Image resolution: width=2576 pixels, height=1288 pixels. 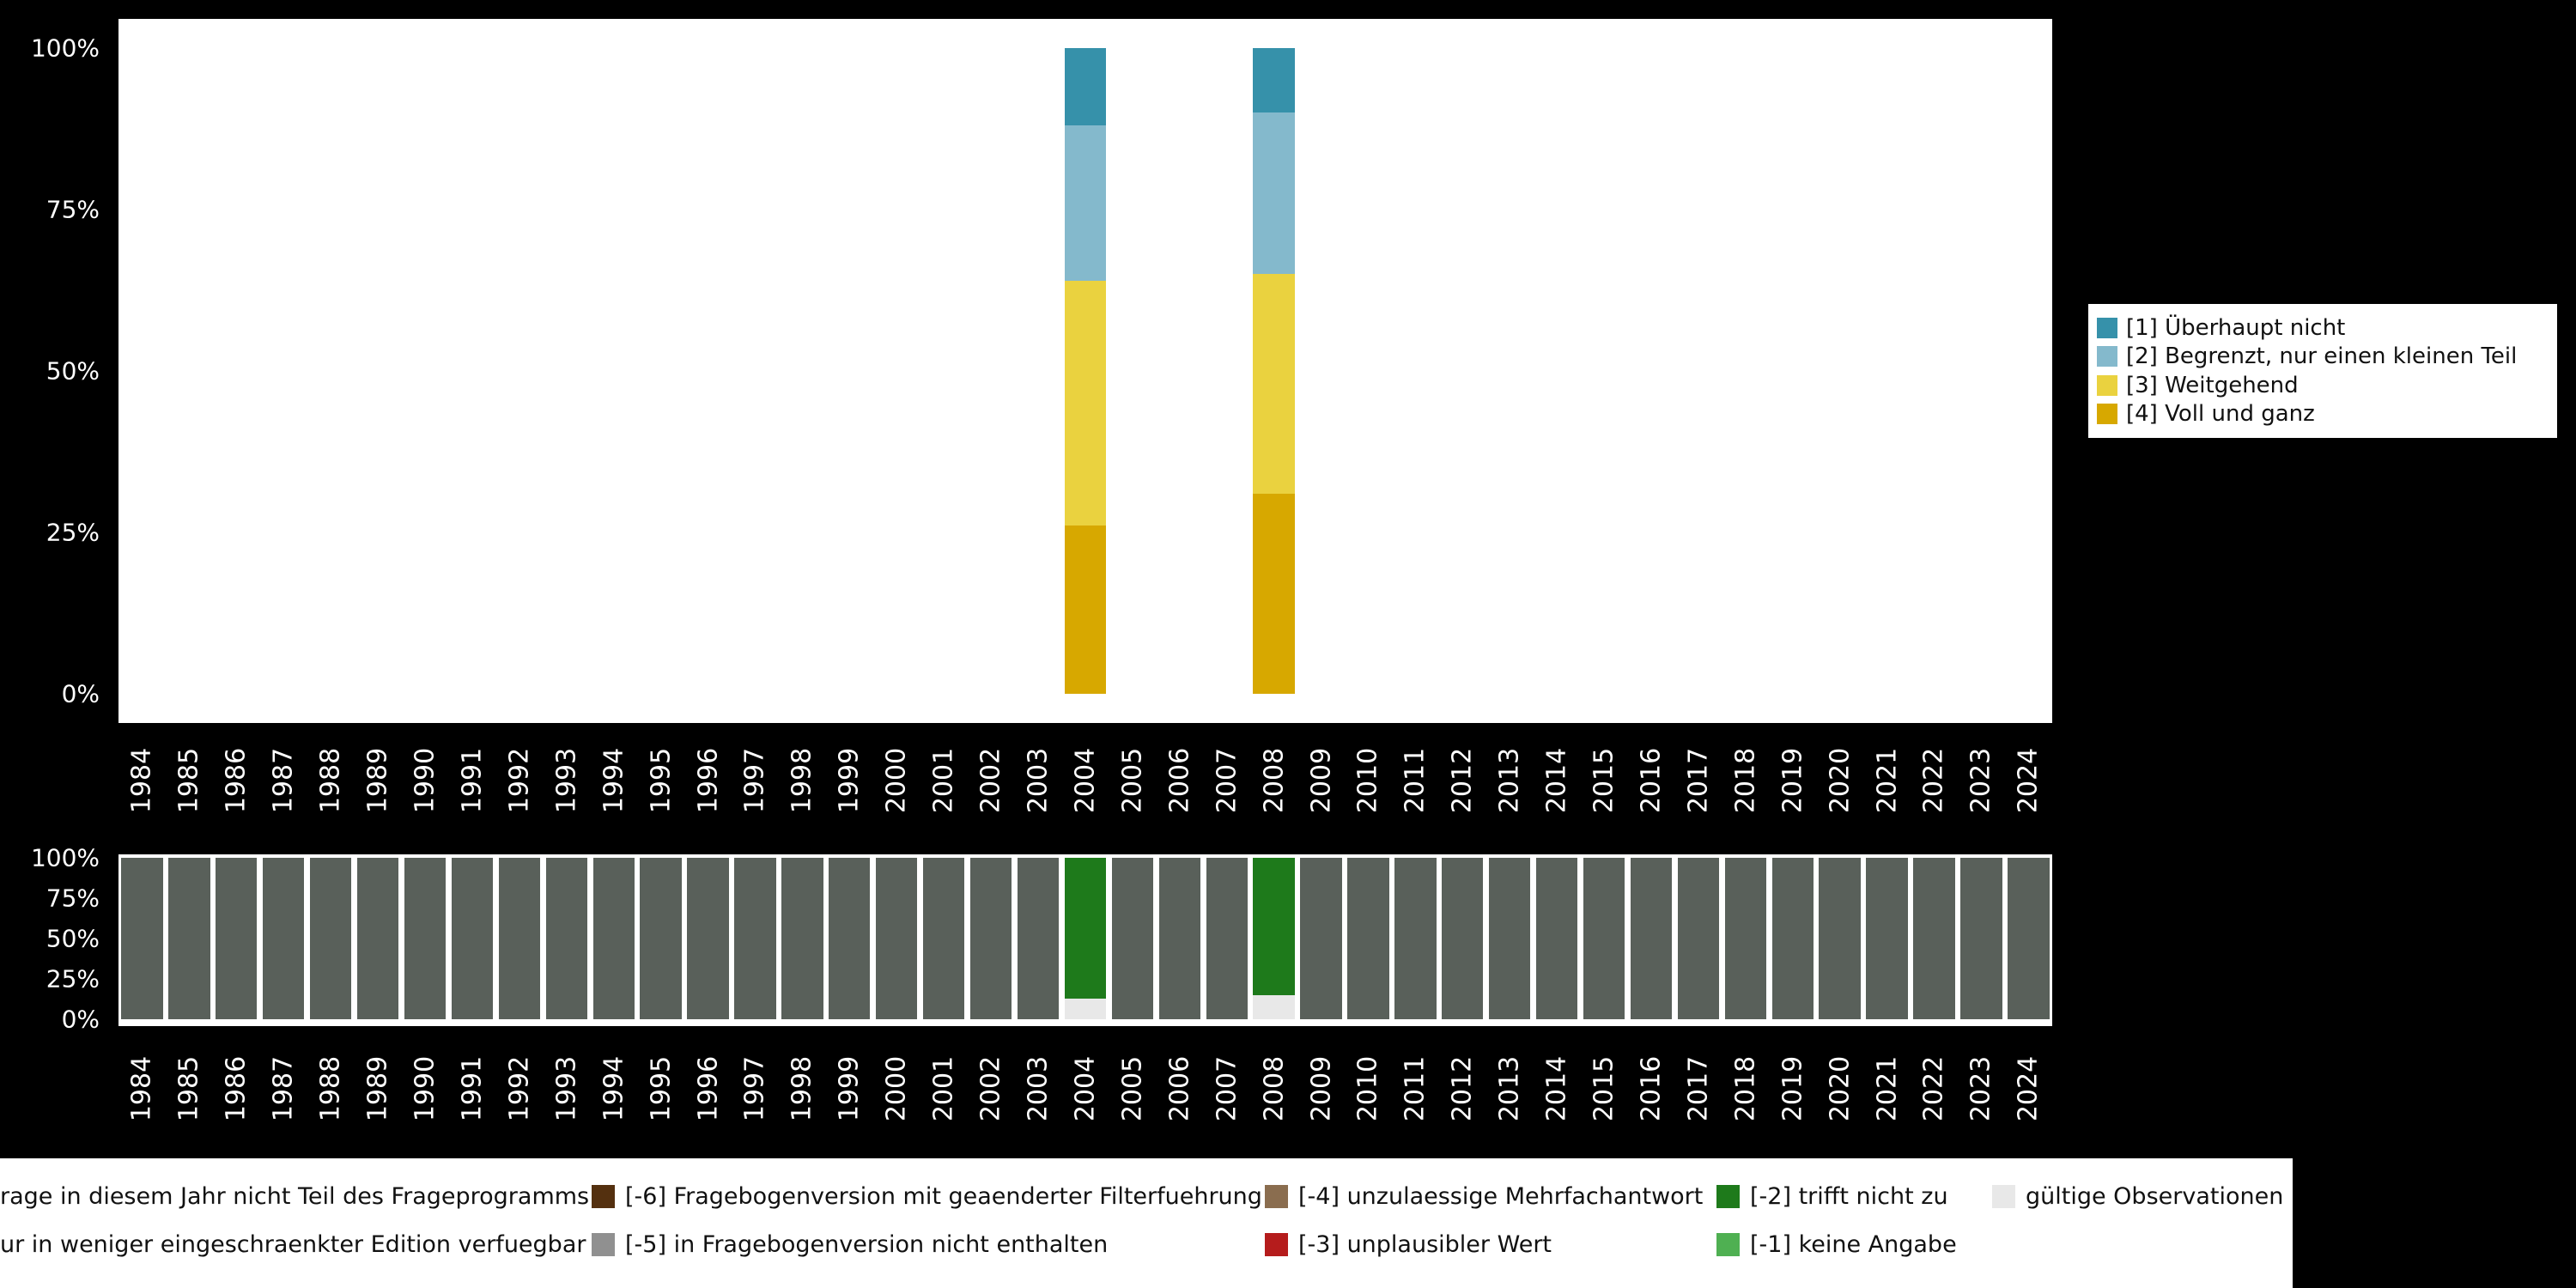 What do you see at coordinates (850, 1088) in the screenshot?
I see `x-tick-label: 1999` at bounding box center [850, 1088].